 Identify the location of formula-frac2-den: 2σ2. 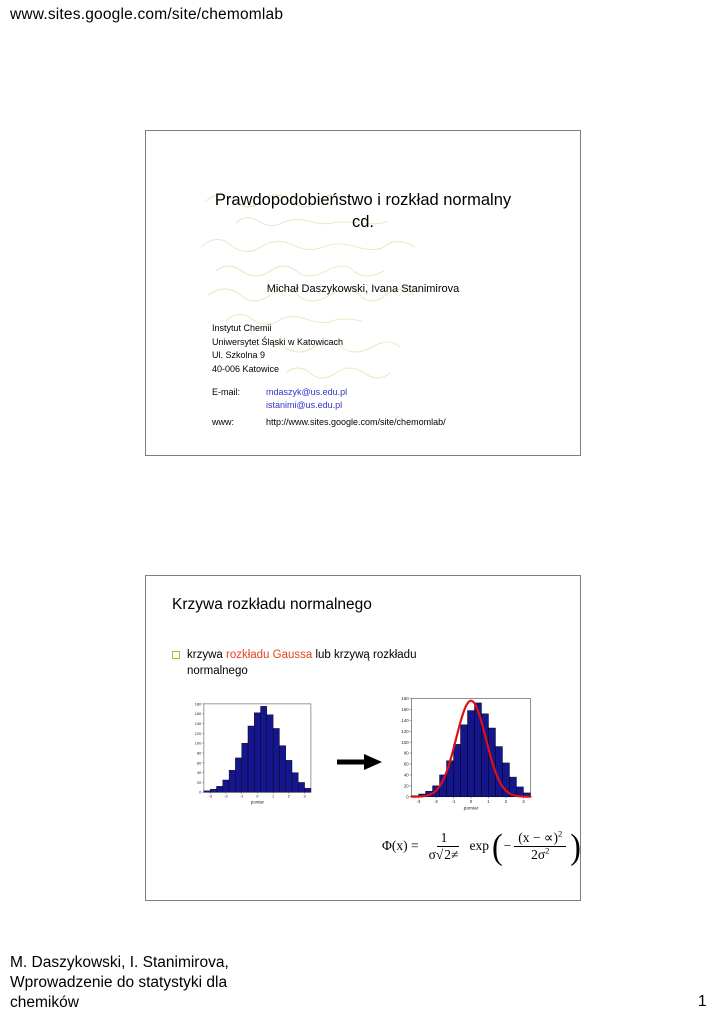
(540, 854).